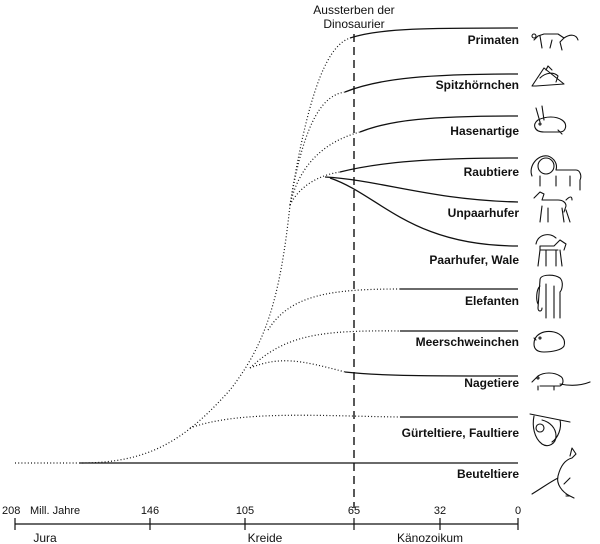  What do you see at coordinates (550, 430) in the screenshot?
I see `sloth-icon` at bounding box center [550, 430].